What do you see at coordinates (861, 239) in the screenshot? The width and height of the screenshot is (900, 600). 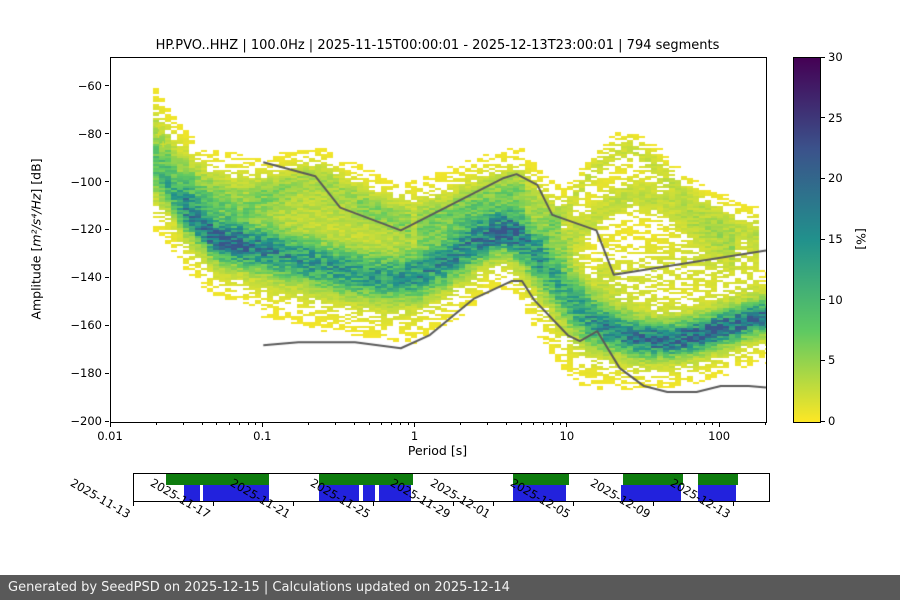 I see `colorbar-label: [%]` at bounding box center [861, 239].